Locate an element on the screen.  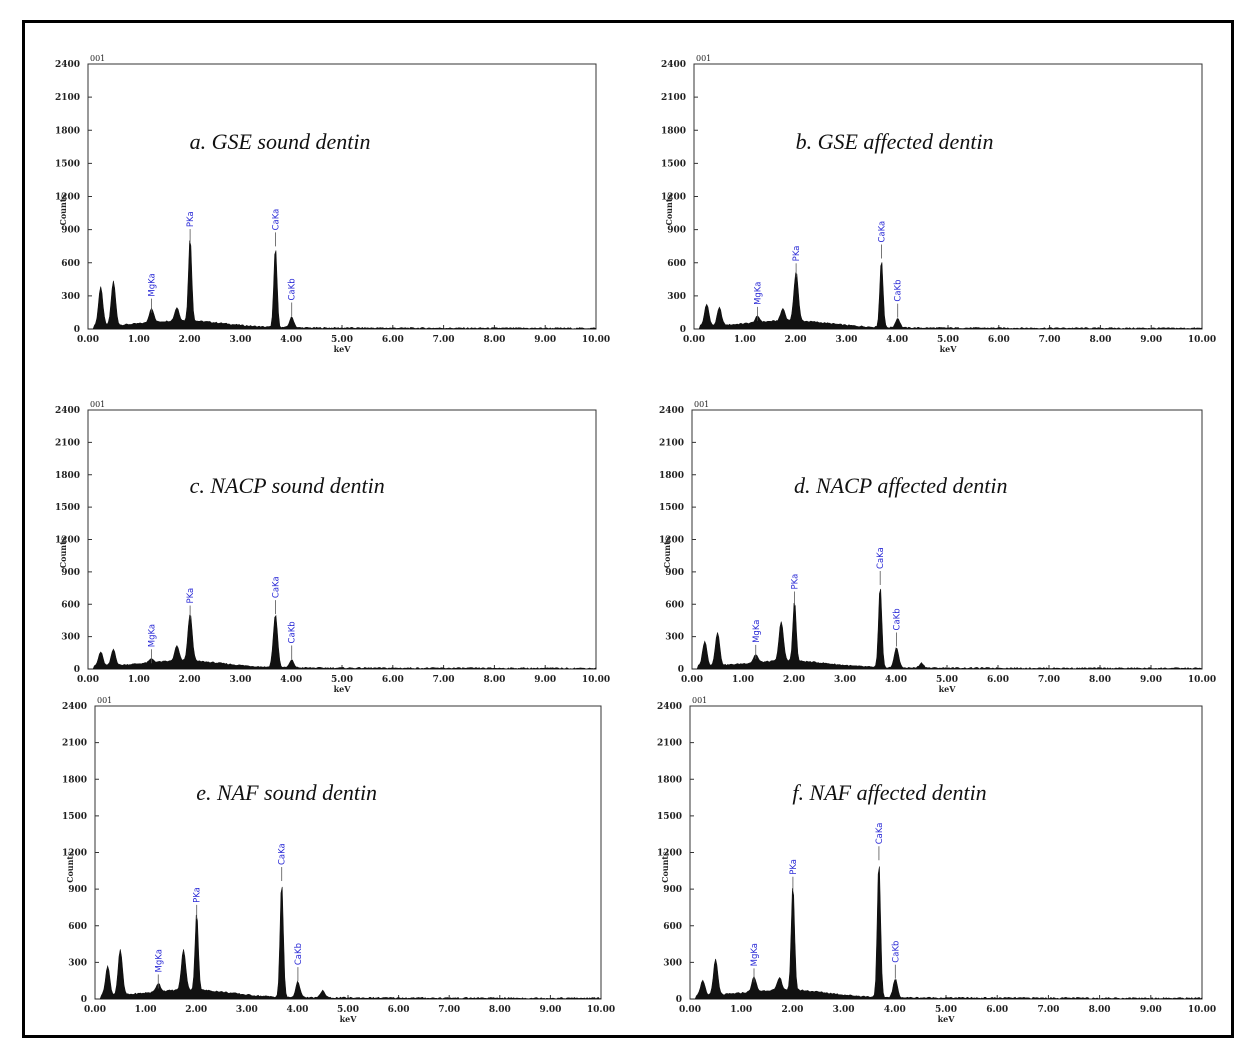
panel-title: c. NACP sound dentin is located at coordinates (287, 485).